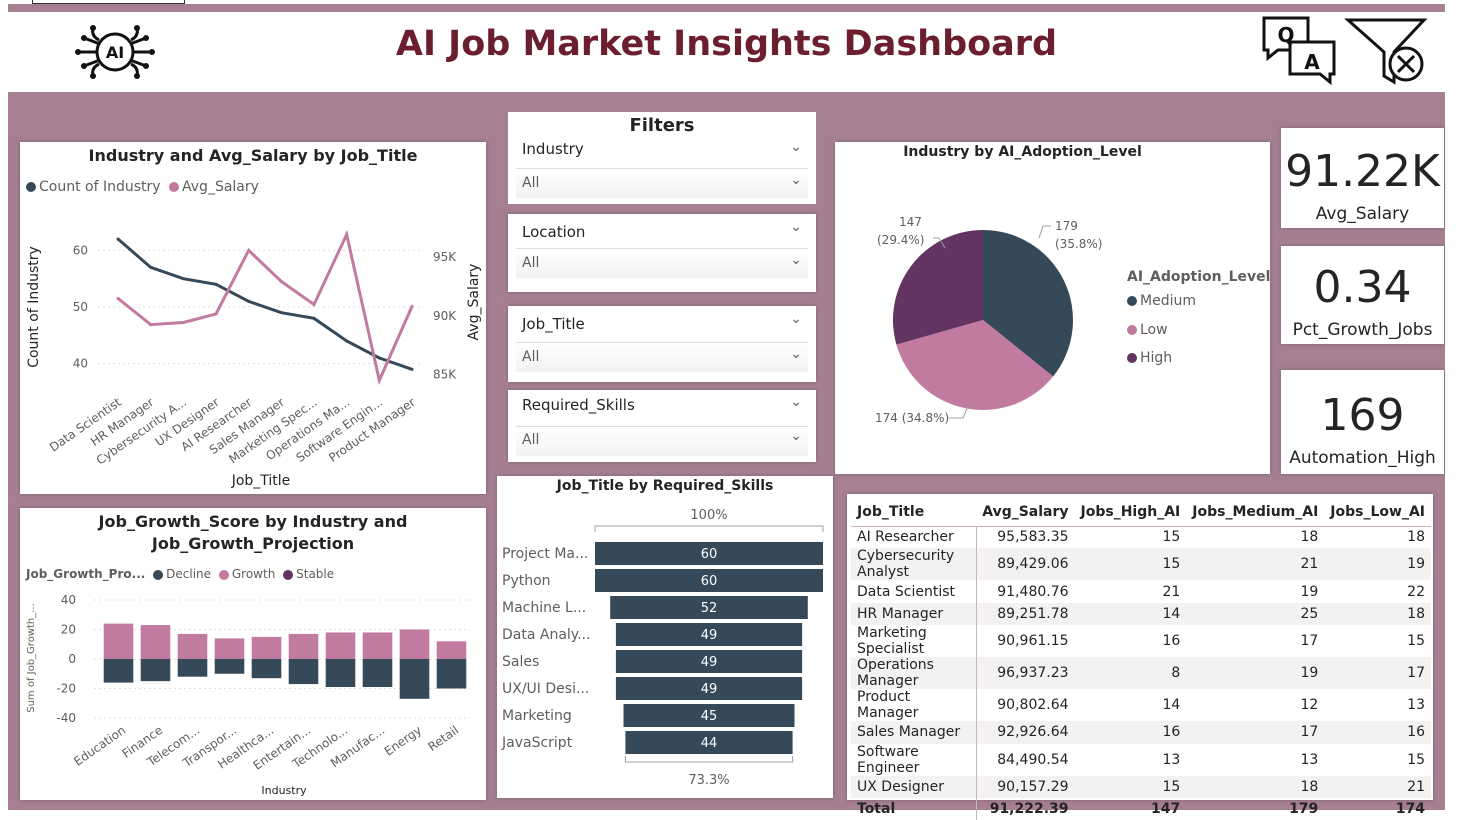 This screenshot has height=820, width=1458. I want to click on kpi-pct-growth-value: 0.34, so click(1362, 287).